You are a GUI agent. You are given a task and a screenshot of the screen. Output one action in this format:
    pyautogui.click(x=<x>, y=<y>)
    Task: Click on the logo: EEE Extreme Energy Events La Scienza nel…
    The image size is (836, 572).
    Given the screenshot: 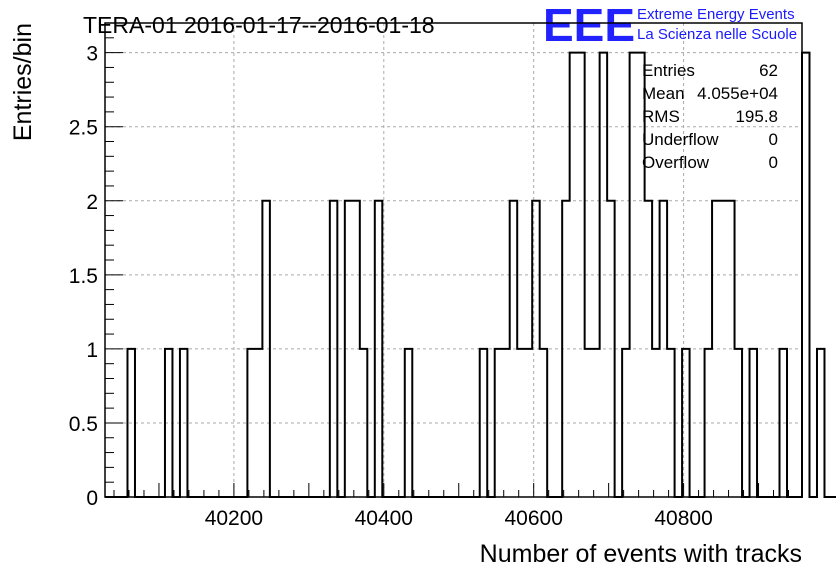 What is the action you would take?
    pyautogui.click(x=670, y=25)
    